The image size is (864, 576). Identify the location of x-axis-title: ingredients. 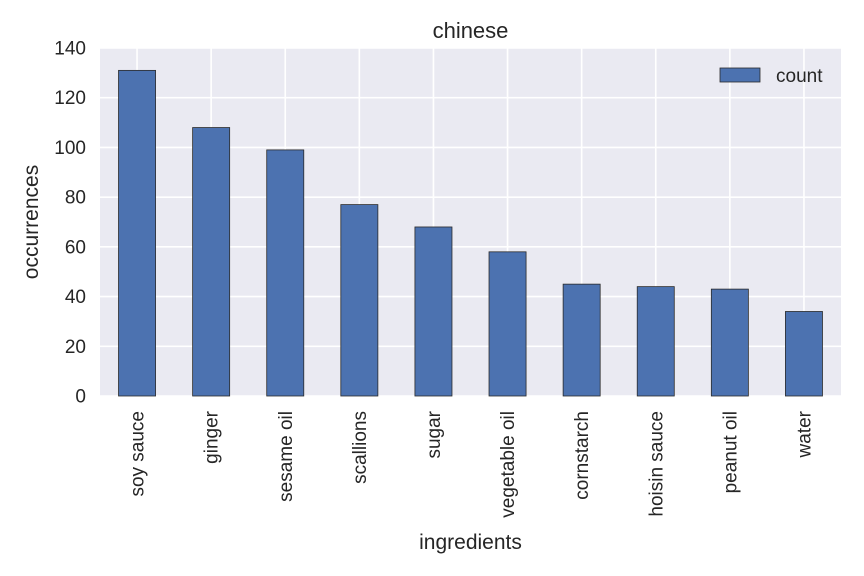
(470, 542).